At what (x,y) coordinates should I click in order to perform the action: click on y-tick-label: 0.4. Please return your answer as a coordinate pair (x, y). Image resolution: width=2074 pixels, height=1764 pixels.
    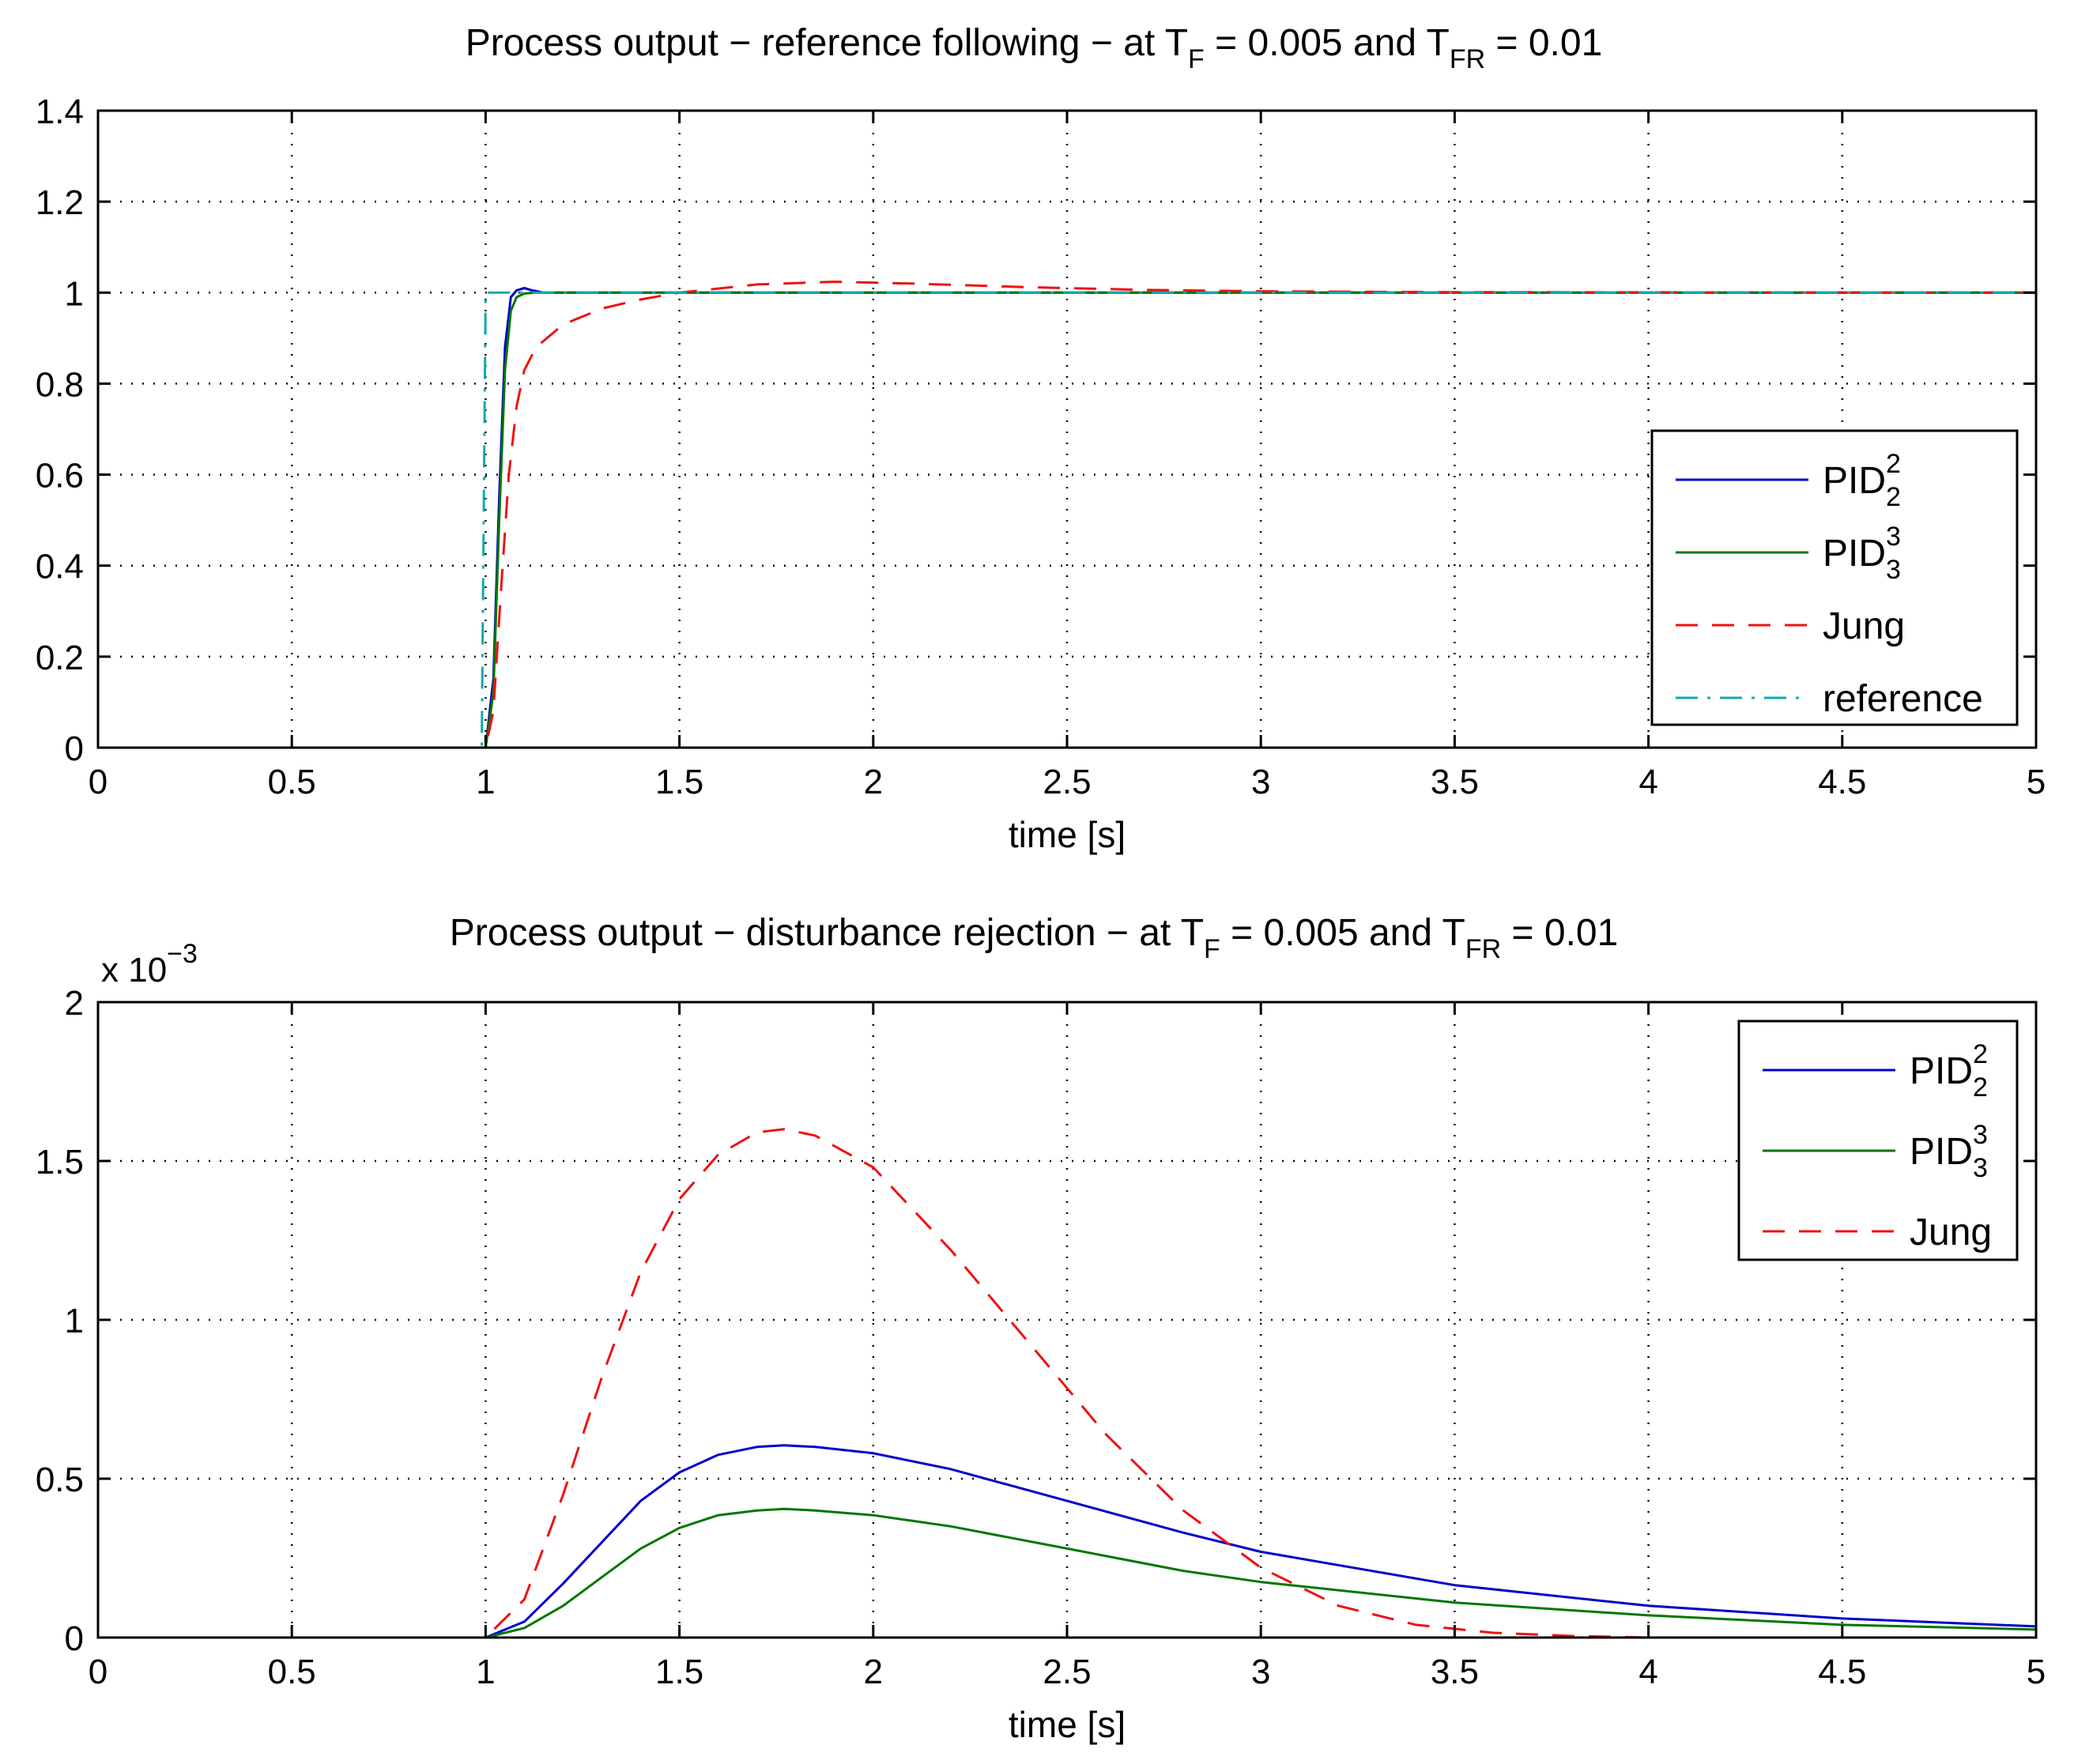
    Looking at the image, I should click on (60, 567).